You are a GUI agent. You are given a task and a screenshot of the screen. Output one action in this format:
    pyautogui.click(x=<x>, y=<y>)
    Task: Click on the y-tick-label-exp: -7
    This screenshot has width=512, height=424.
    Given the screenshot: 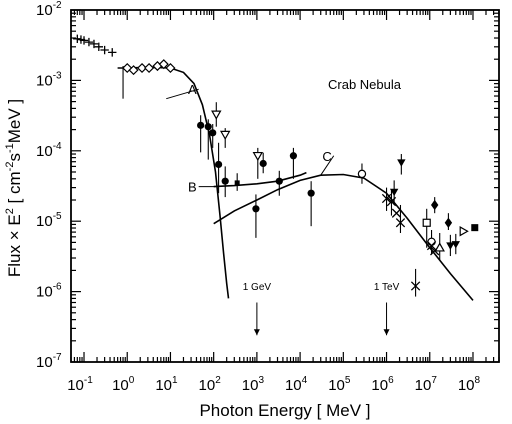 What is the action you would take?
    pyautogui.click(x=57, y=357)
    